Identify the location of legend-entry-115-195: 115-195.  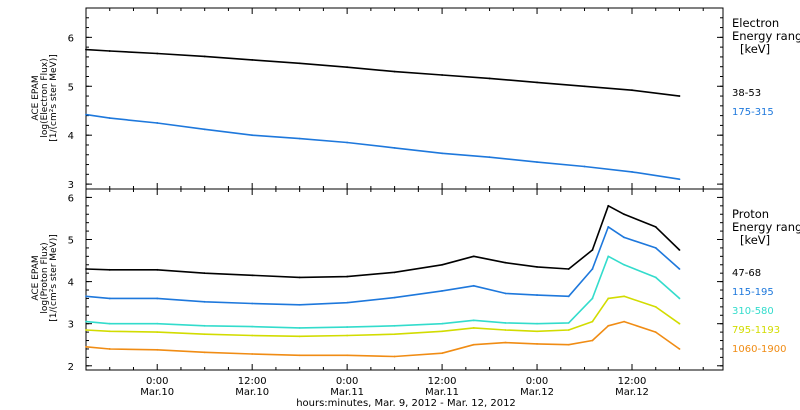
(753, 292).